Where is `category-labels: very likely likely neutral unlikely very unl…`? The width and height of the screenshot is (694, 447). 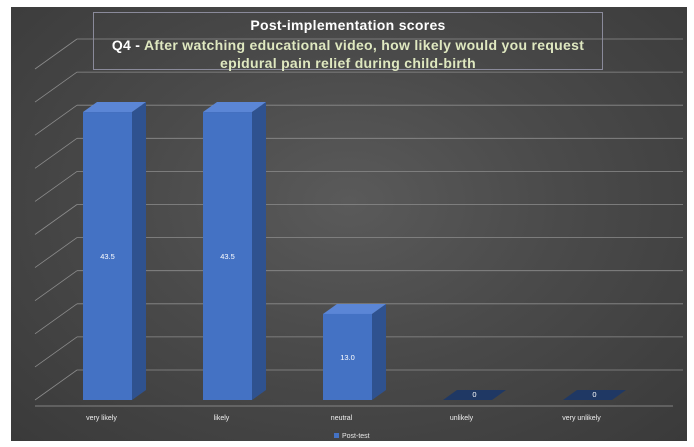 category-labels: very likely likely neutral unlikely very unl… is located at coordinates (343, 418).